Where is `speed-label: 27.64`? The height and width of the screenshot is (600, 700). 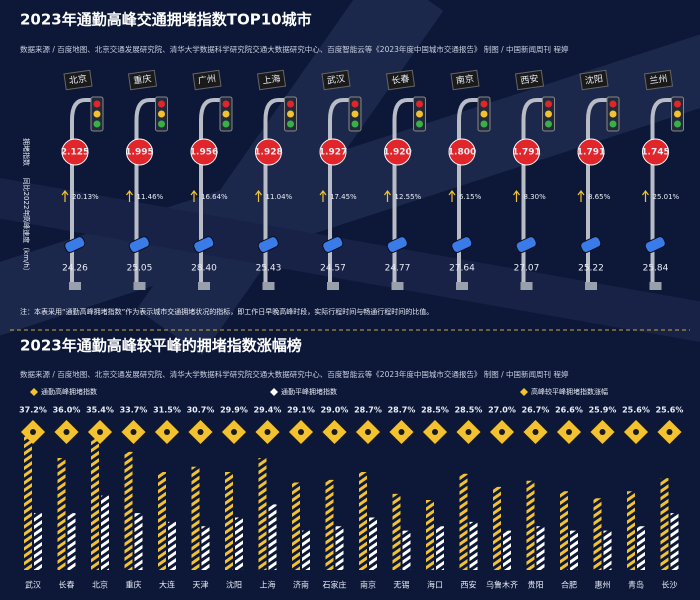 speed-label: 27.64 is located at coordinates (462, 269).